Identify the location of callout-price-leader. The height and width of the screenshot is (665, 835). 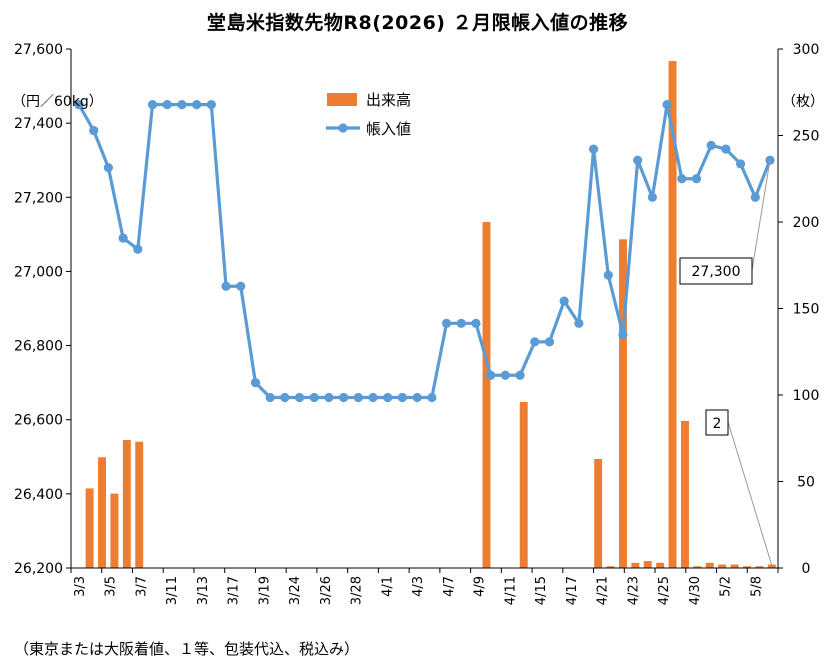
(761, 215).